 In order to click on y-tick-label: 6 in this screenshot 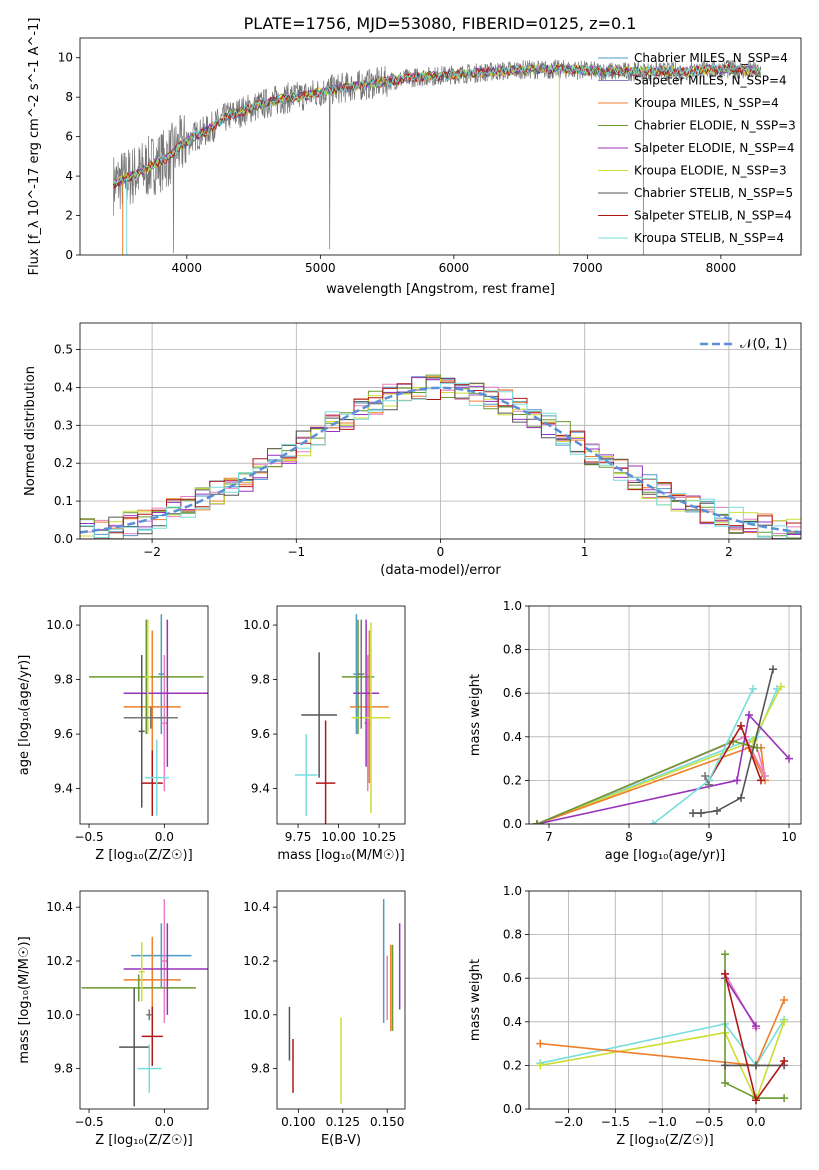, I will do `click(69, 137)`.